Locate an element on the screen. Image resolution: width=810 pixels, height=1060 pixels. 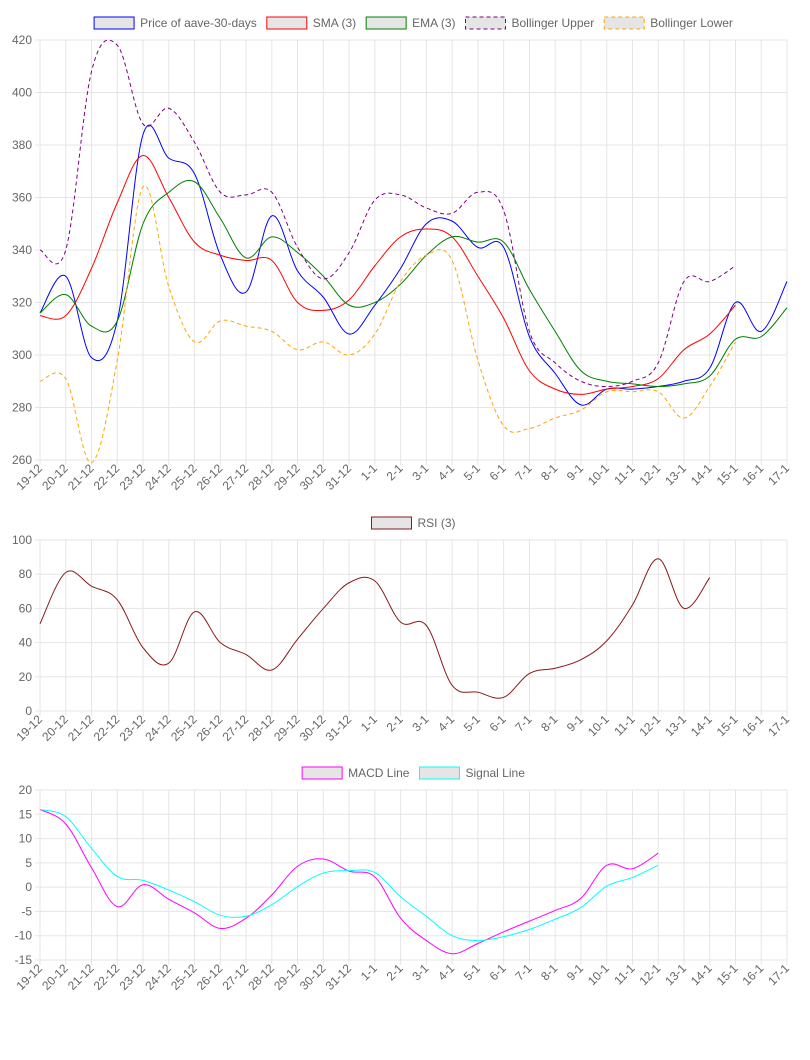
y-tick-label: 320 is located at coordinates (22, 303).